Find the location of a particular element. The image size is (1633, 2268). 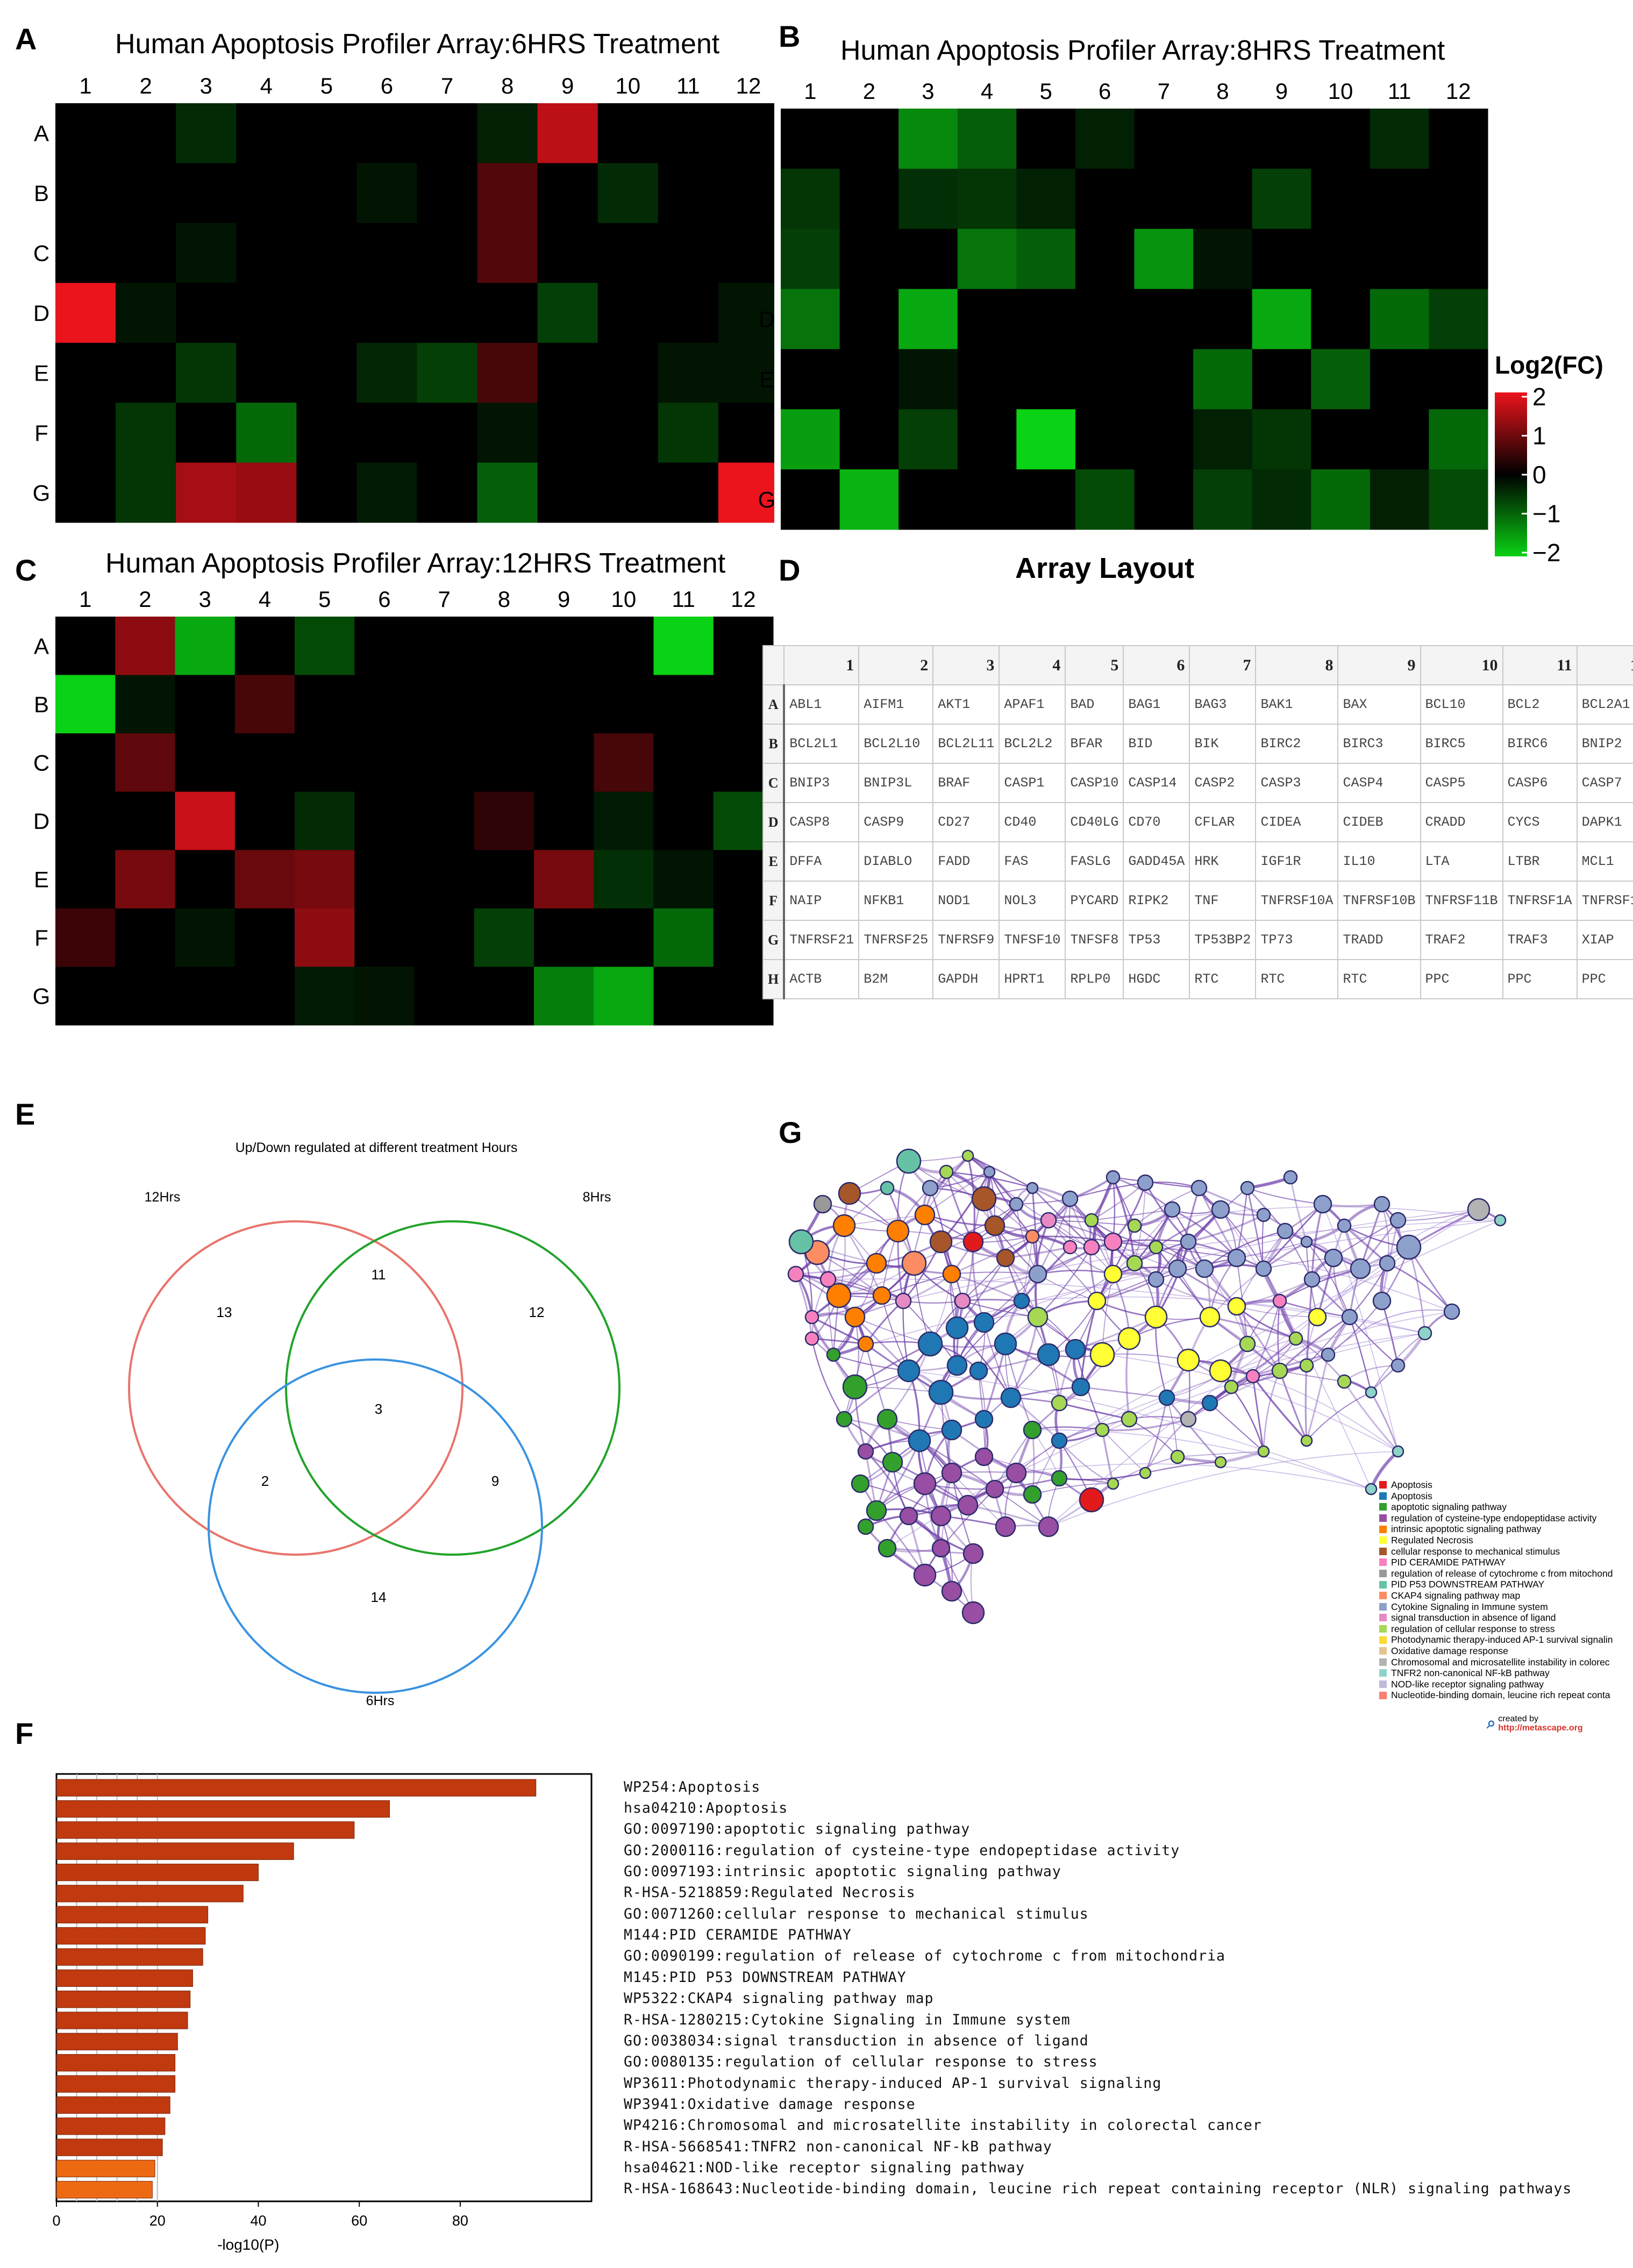

layout-cell: BIRC5 is located at coordinates (1461, 744).